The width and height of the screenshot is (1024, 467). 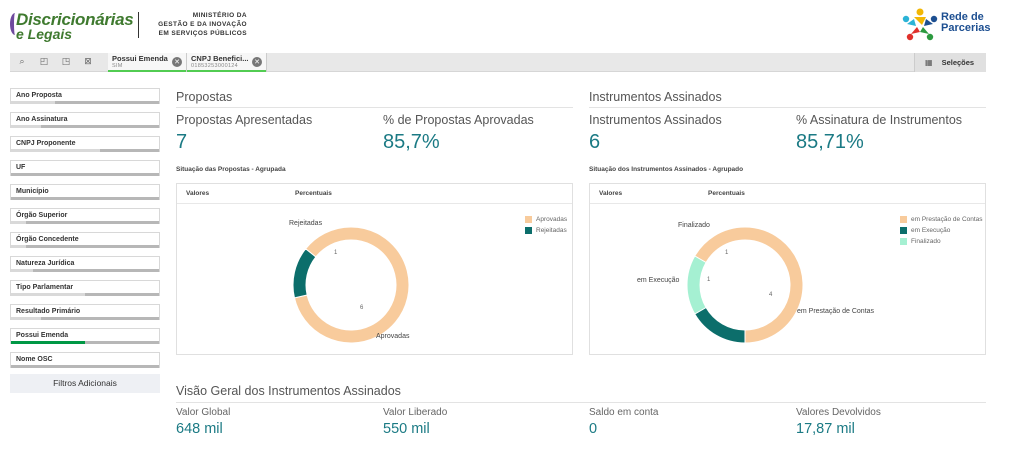 I want to click on legend-label: Rejeitadas, so click(x=551, y=230).